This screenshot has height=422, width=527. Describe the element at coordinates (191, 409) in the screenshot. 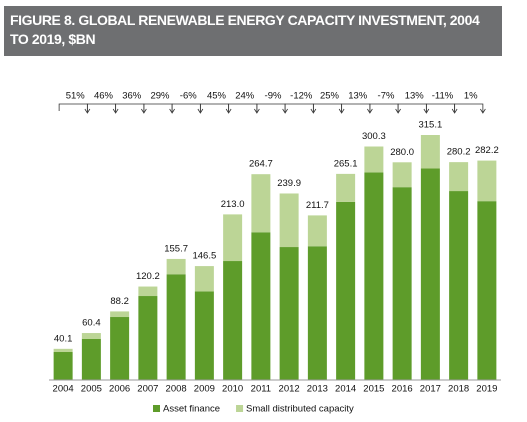

I see `legend-label: Asset finance` at that location.